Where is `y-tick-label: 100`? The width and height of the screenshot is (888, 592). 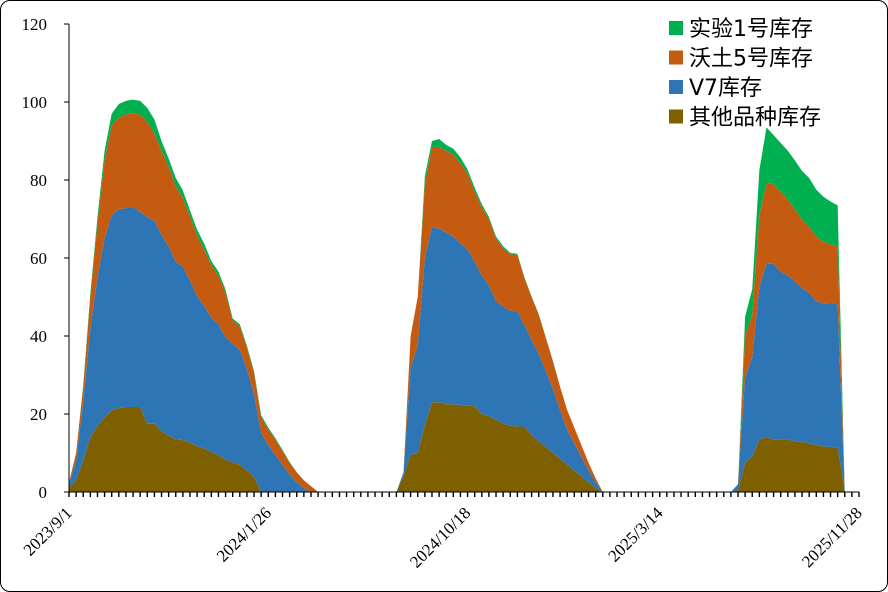 y-tick-label: 100 is located at coordinates (35, 102).